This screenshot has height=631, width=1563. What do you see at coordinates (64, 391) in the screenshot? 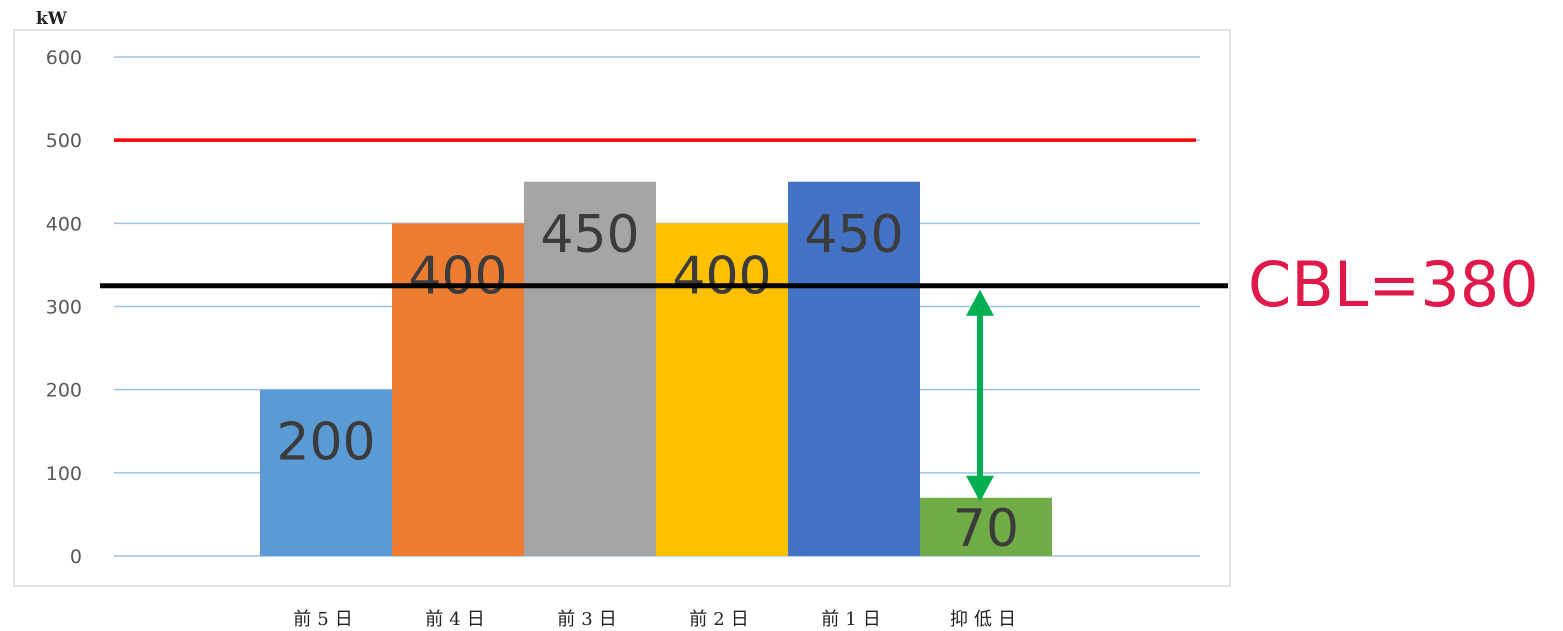
I see `y-tick-label: 200` at bounding box center [64, 391].